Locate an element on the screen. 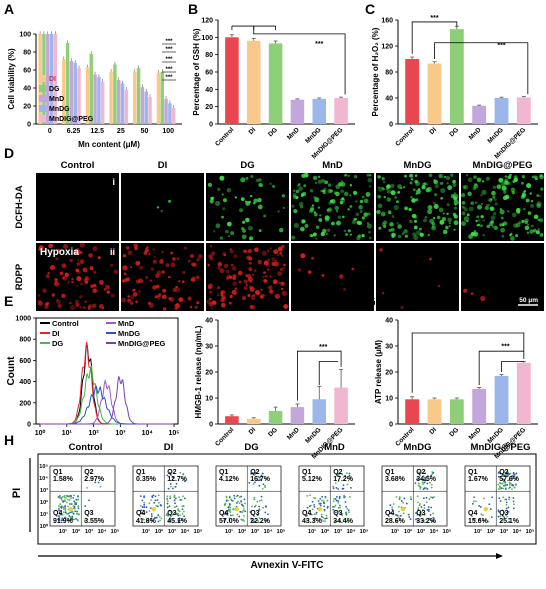  y-tick-label: 80 is located at coordinates (209, 55).